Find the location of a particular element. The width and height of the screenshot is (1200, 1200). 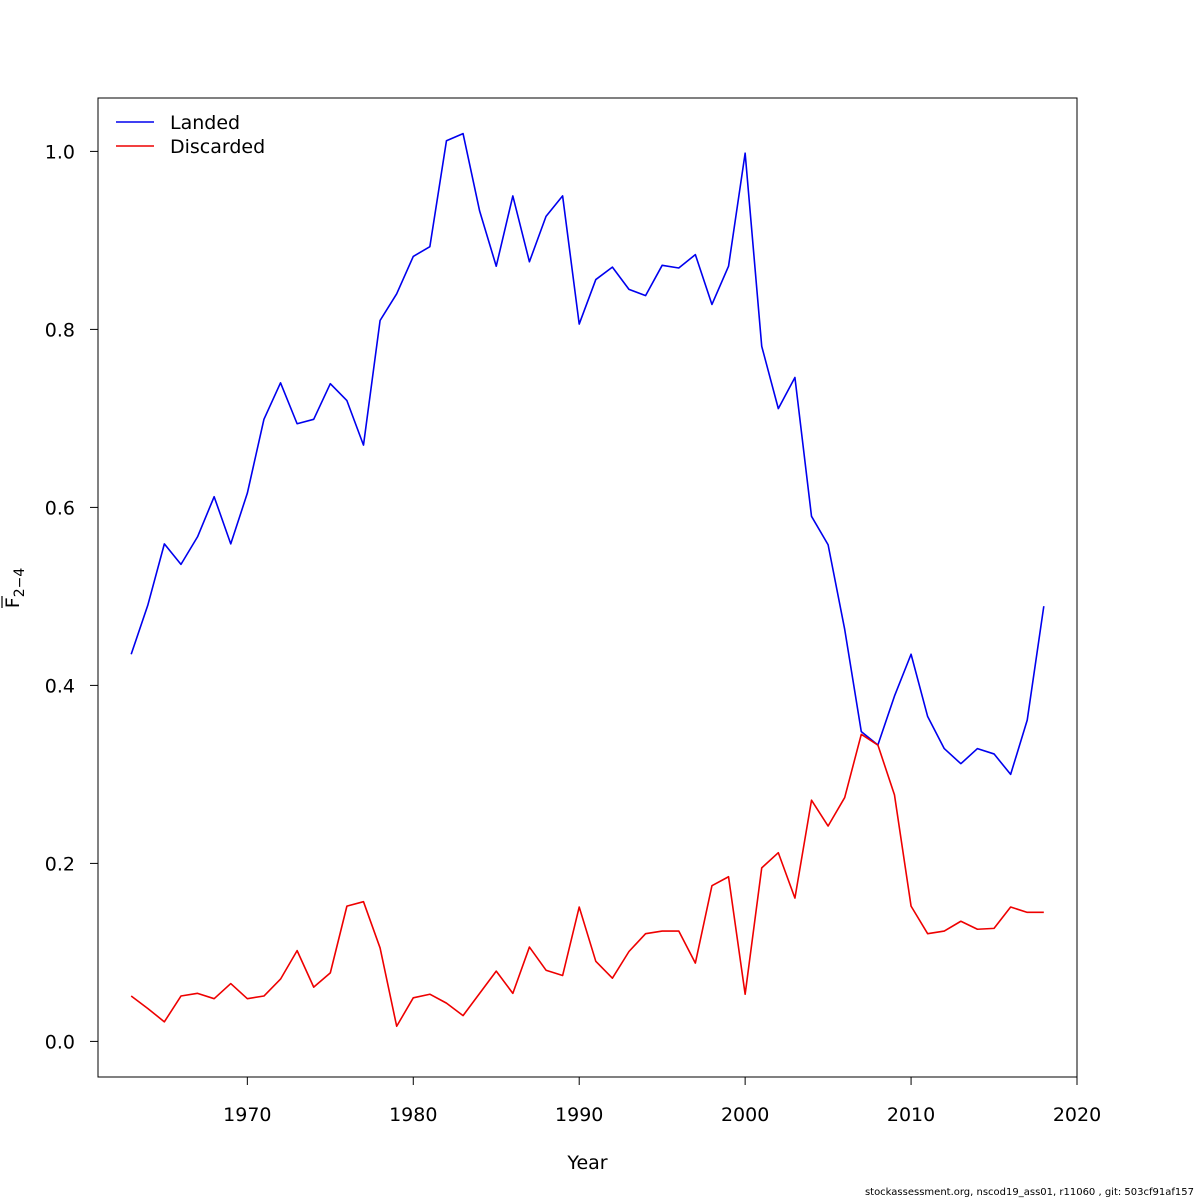

y-tick-label: 0.2 is located at coordinates (60, 864).